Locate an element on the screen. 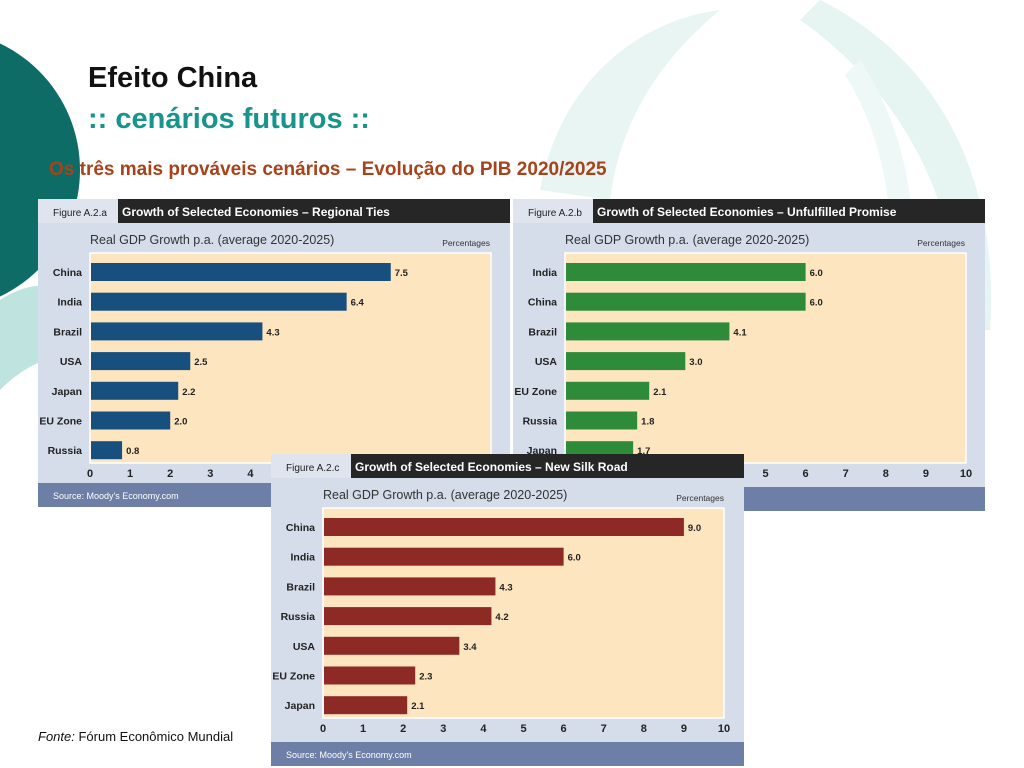 The height and width of the screenshot is (768, 1024). figure-label: Figure A.2.a is located at coordinates (80, 213).